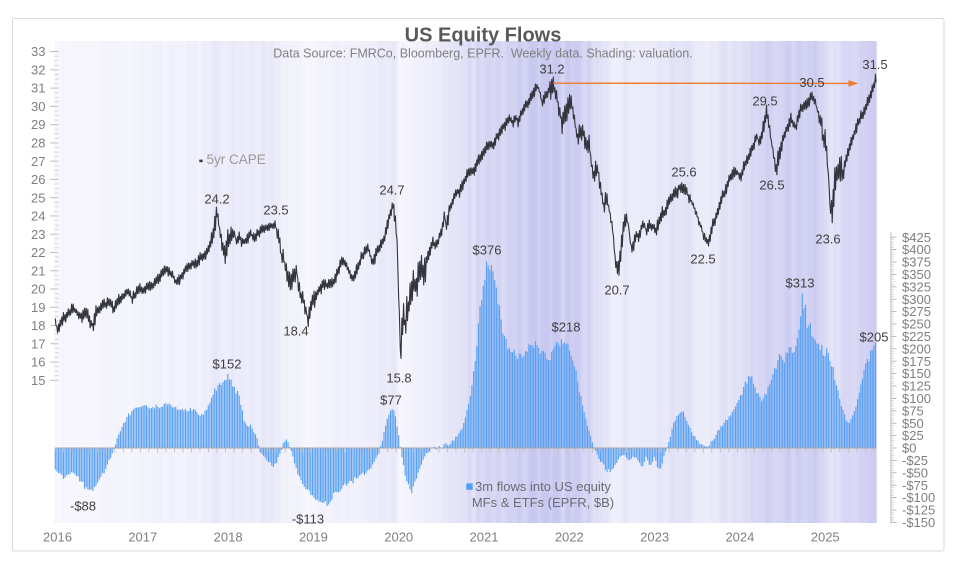 This screenshot has width=962, height=565. I want to click on svg-text: 29.5, so click(764, 101).